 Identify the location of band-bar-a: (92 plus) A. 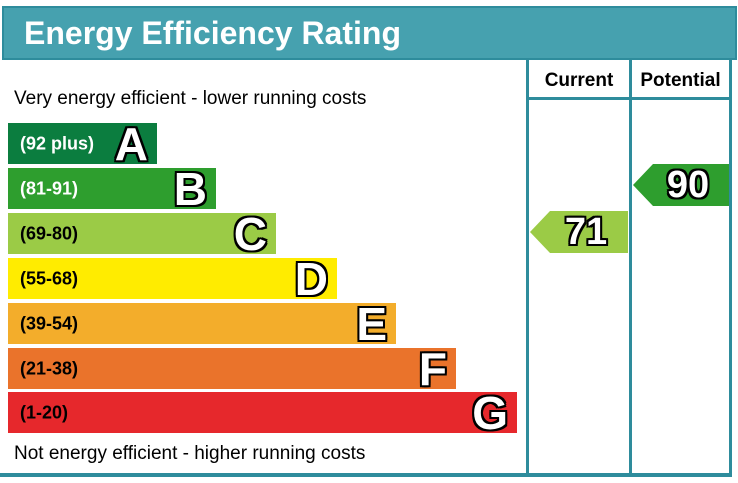
(82, 143).